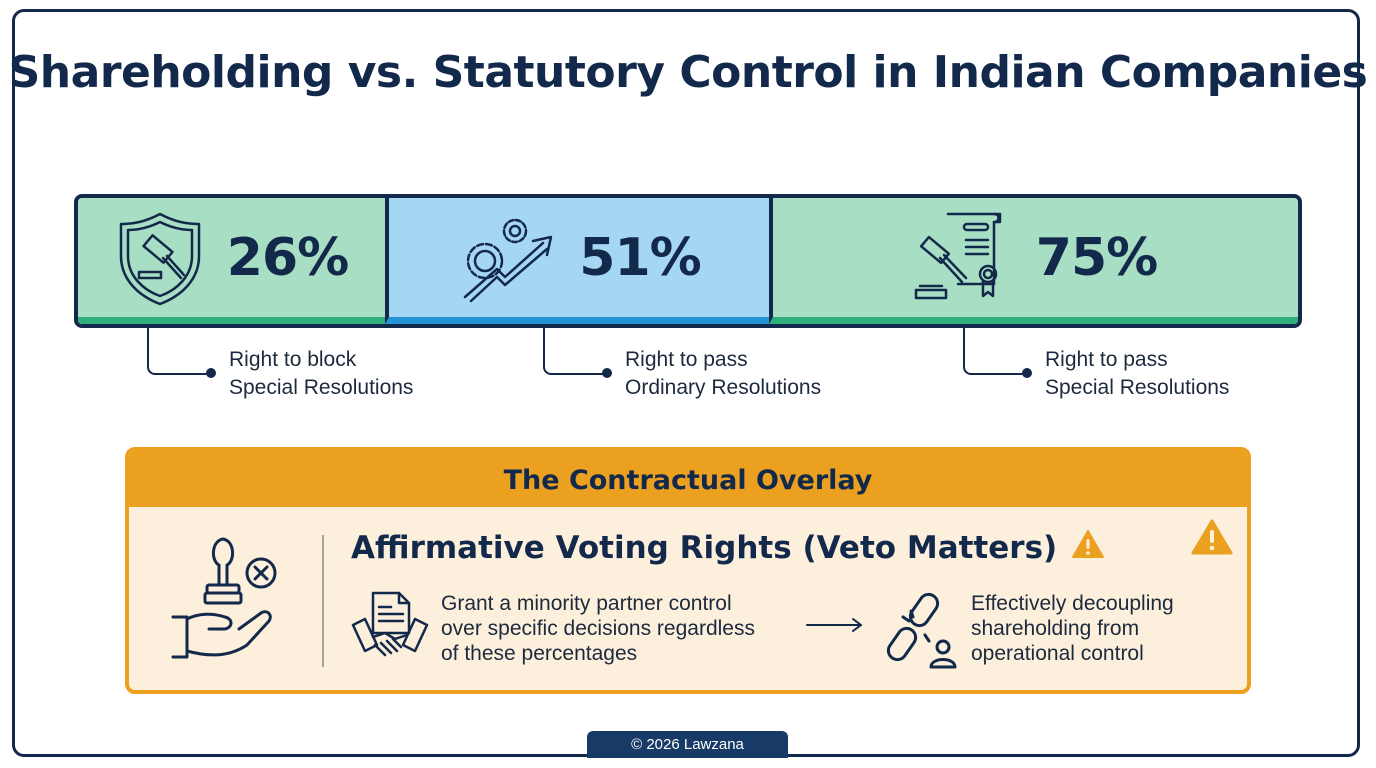 This screenshot has width=1376, height=768. I want to click on threshold-percent: 75%, so click(1096, 257).